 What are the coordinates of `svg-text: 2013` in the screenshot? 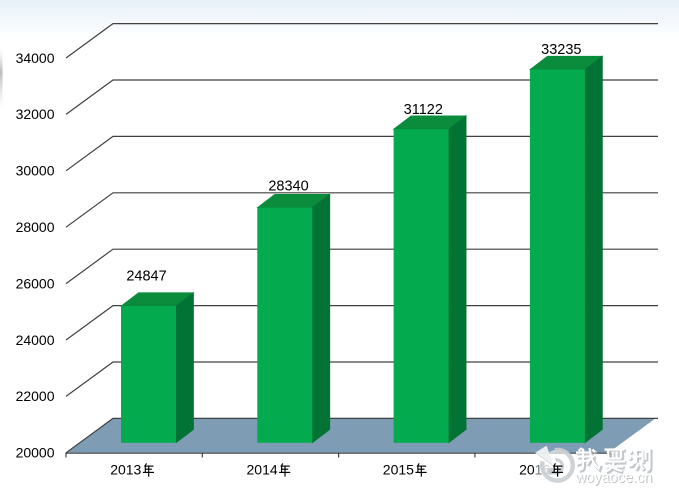 It's located at (125, 470).